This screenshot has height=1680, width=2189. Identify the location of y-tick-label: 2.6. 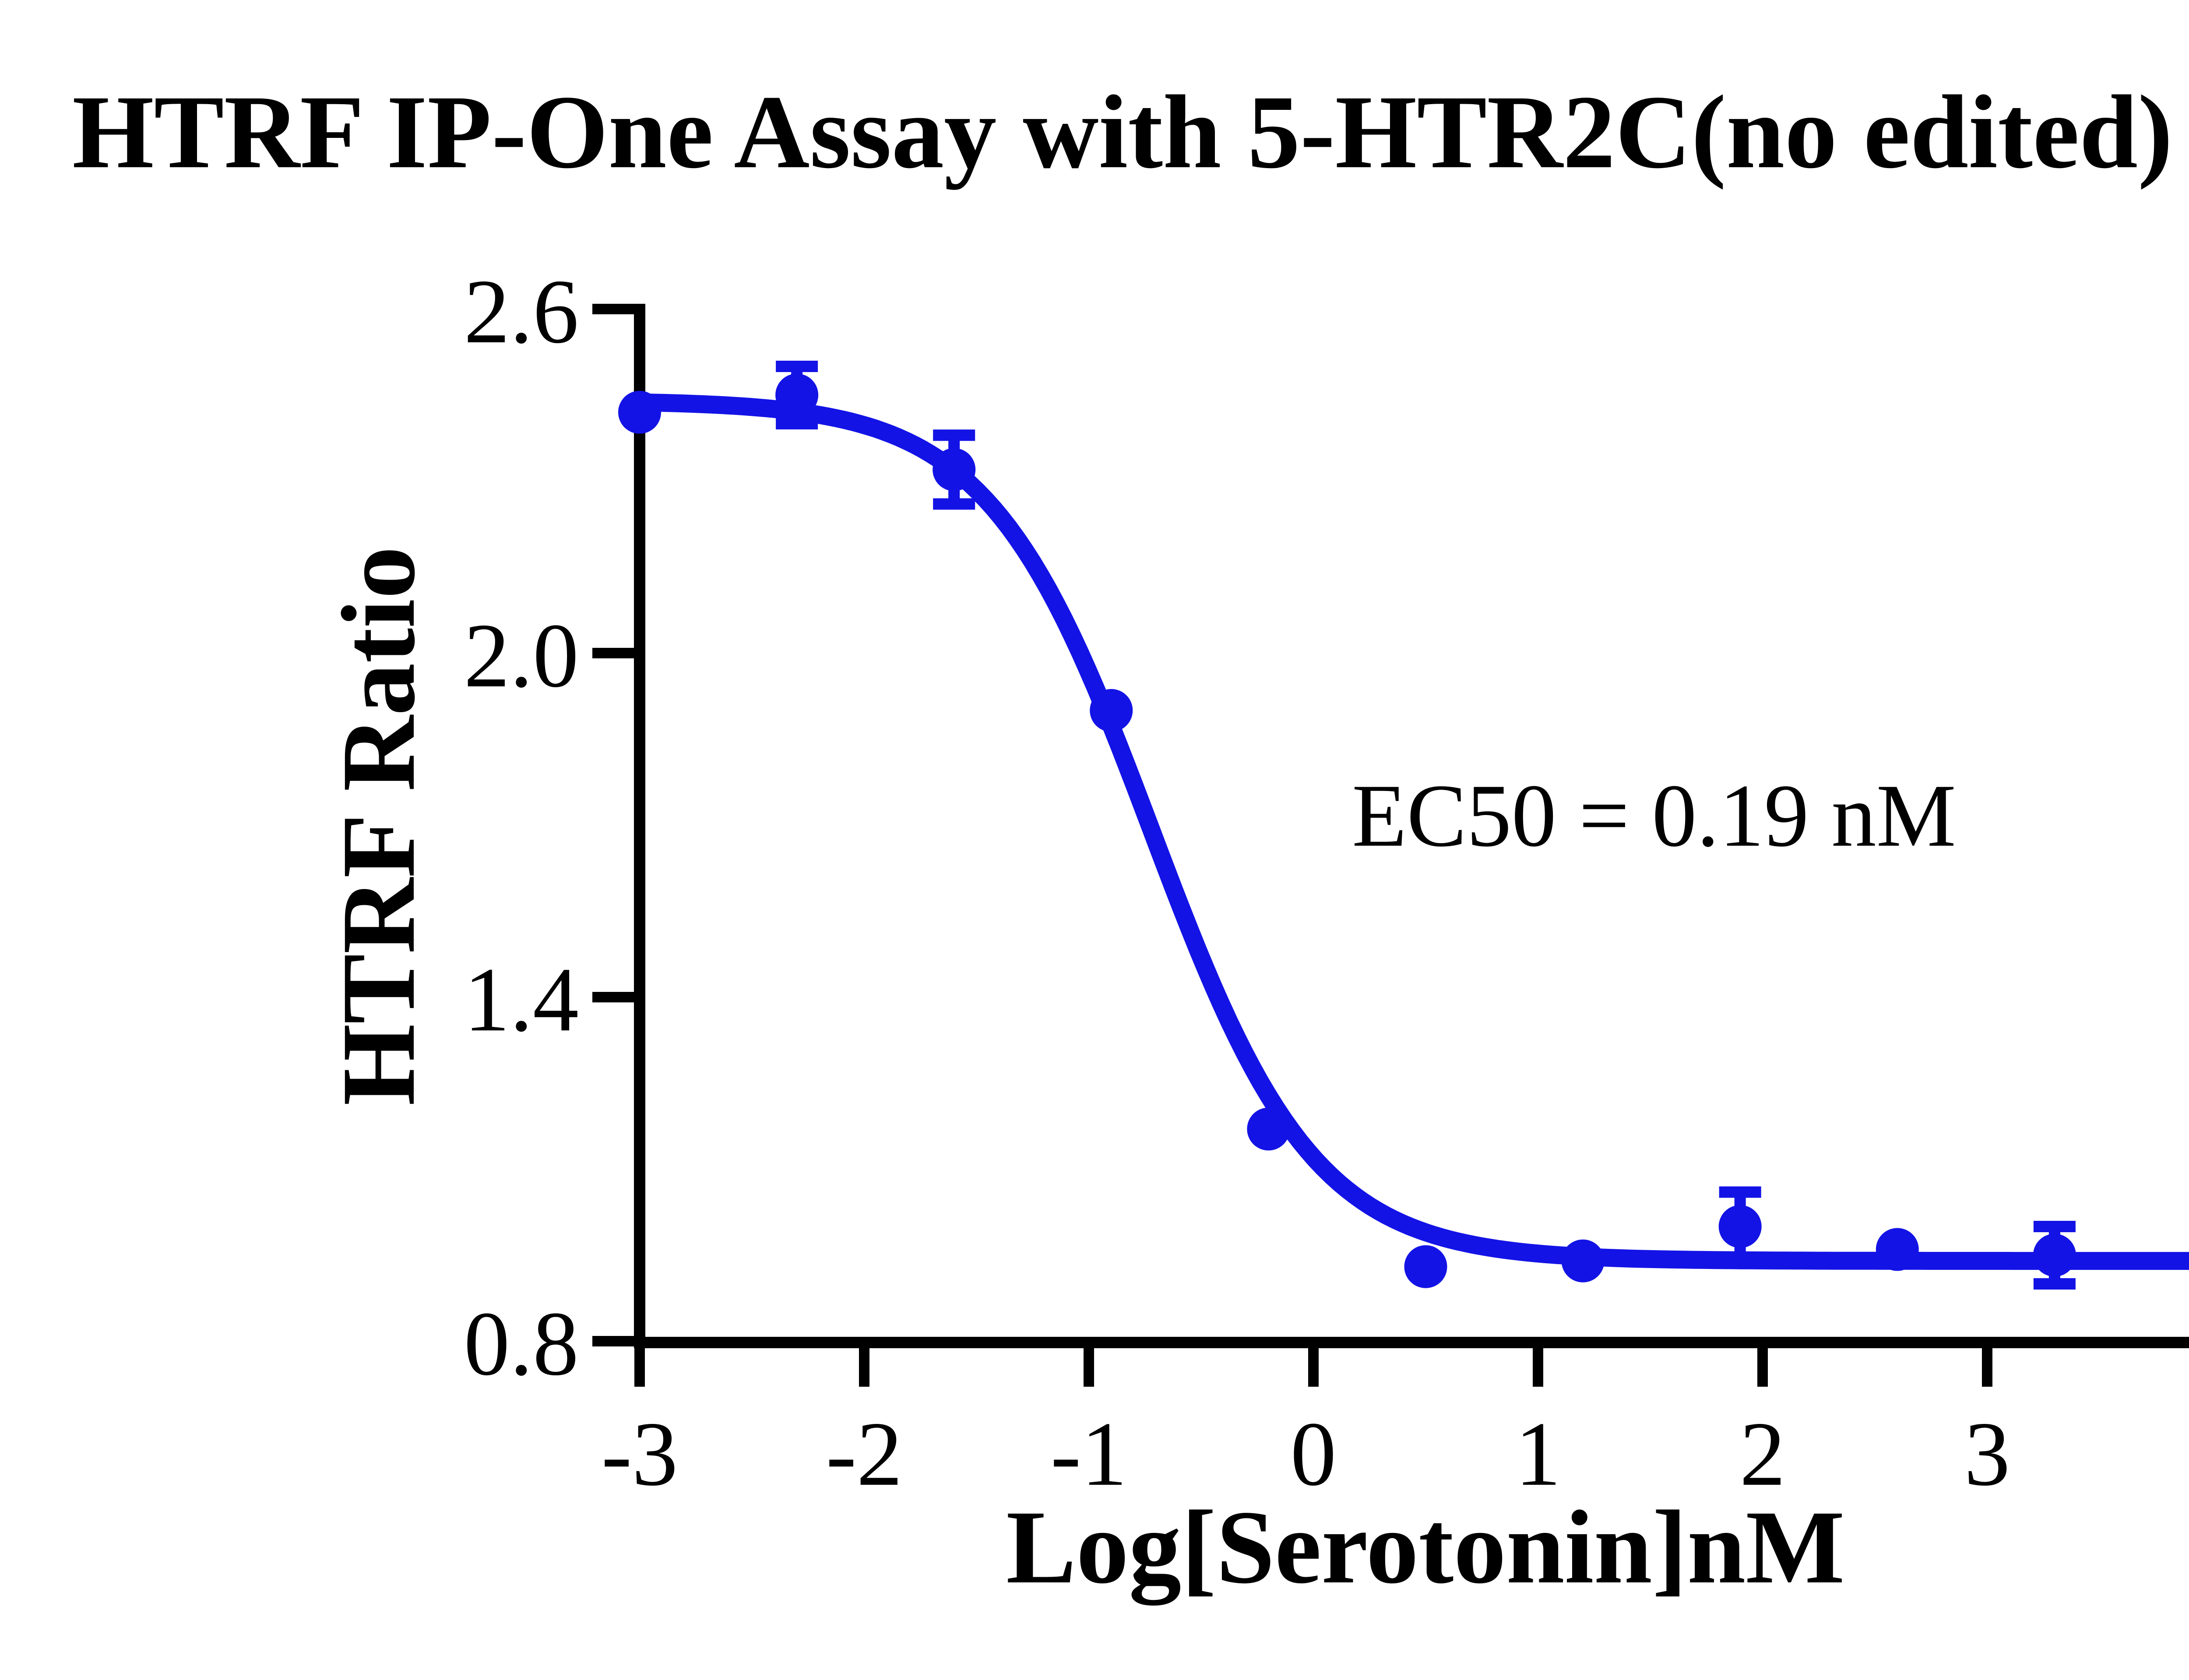
(521, 311).